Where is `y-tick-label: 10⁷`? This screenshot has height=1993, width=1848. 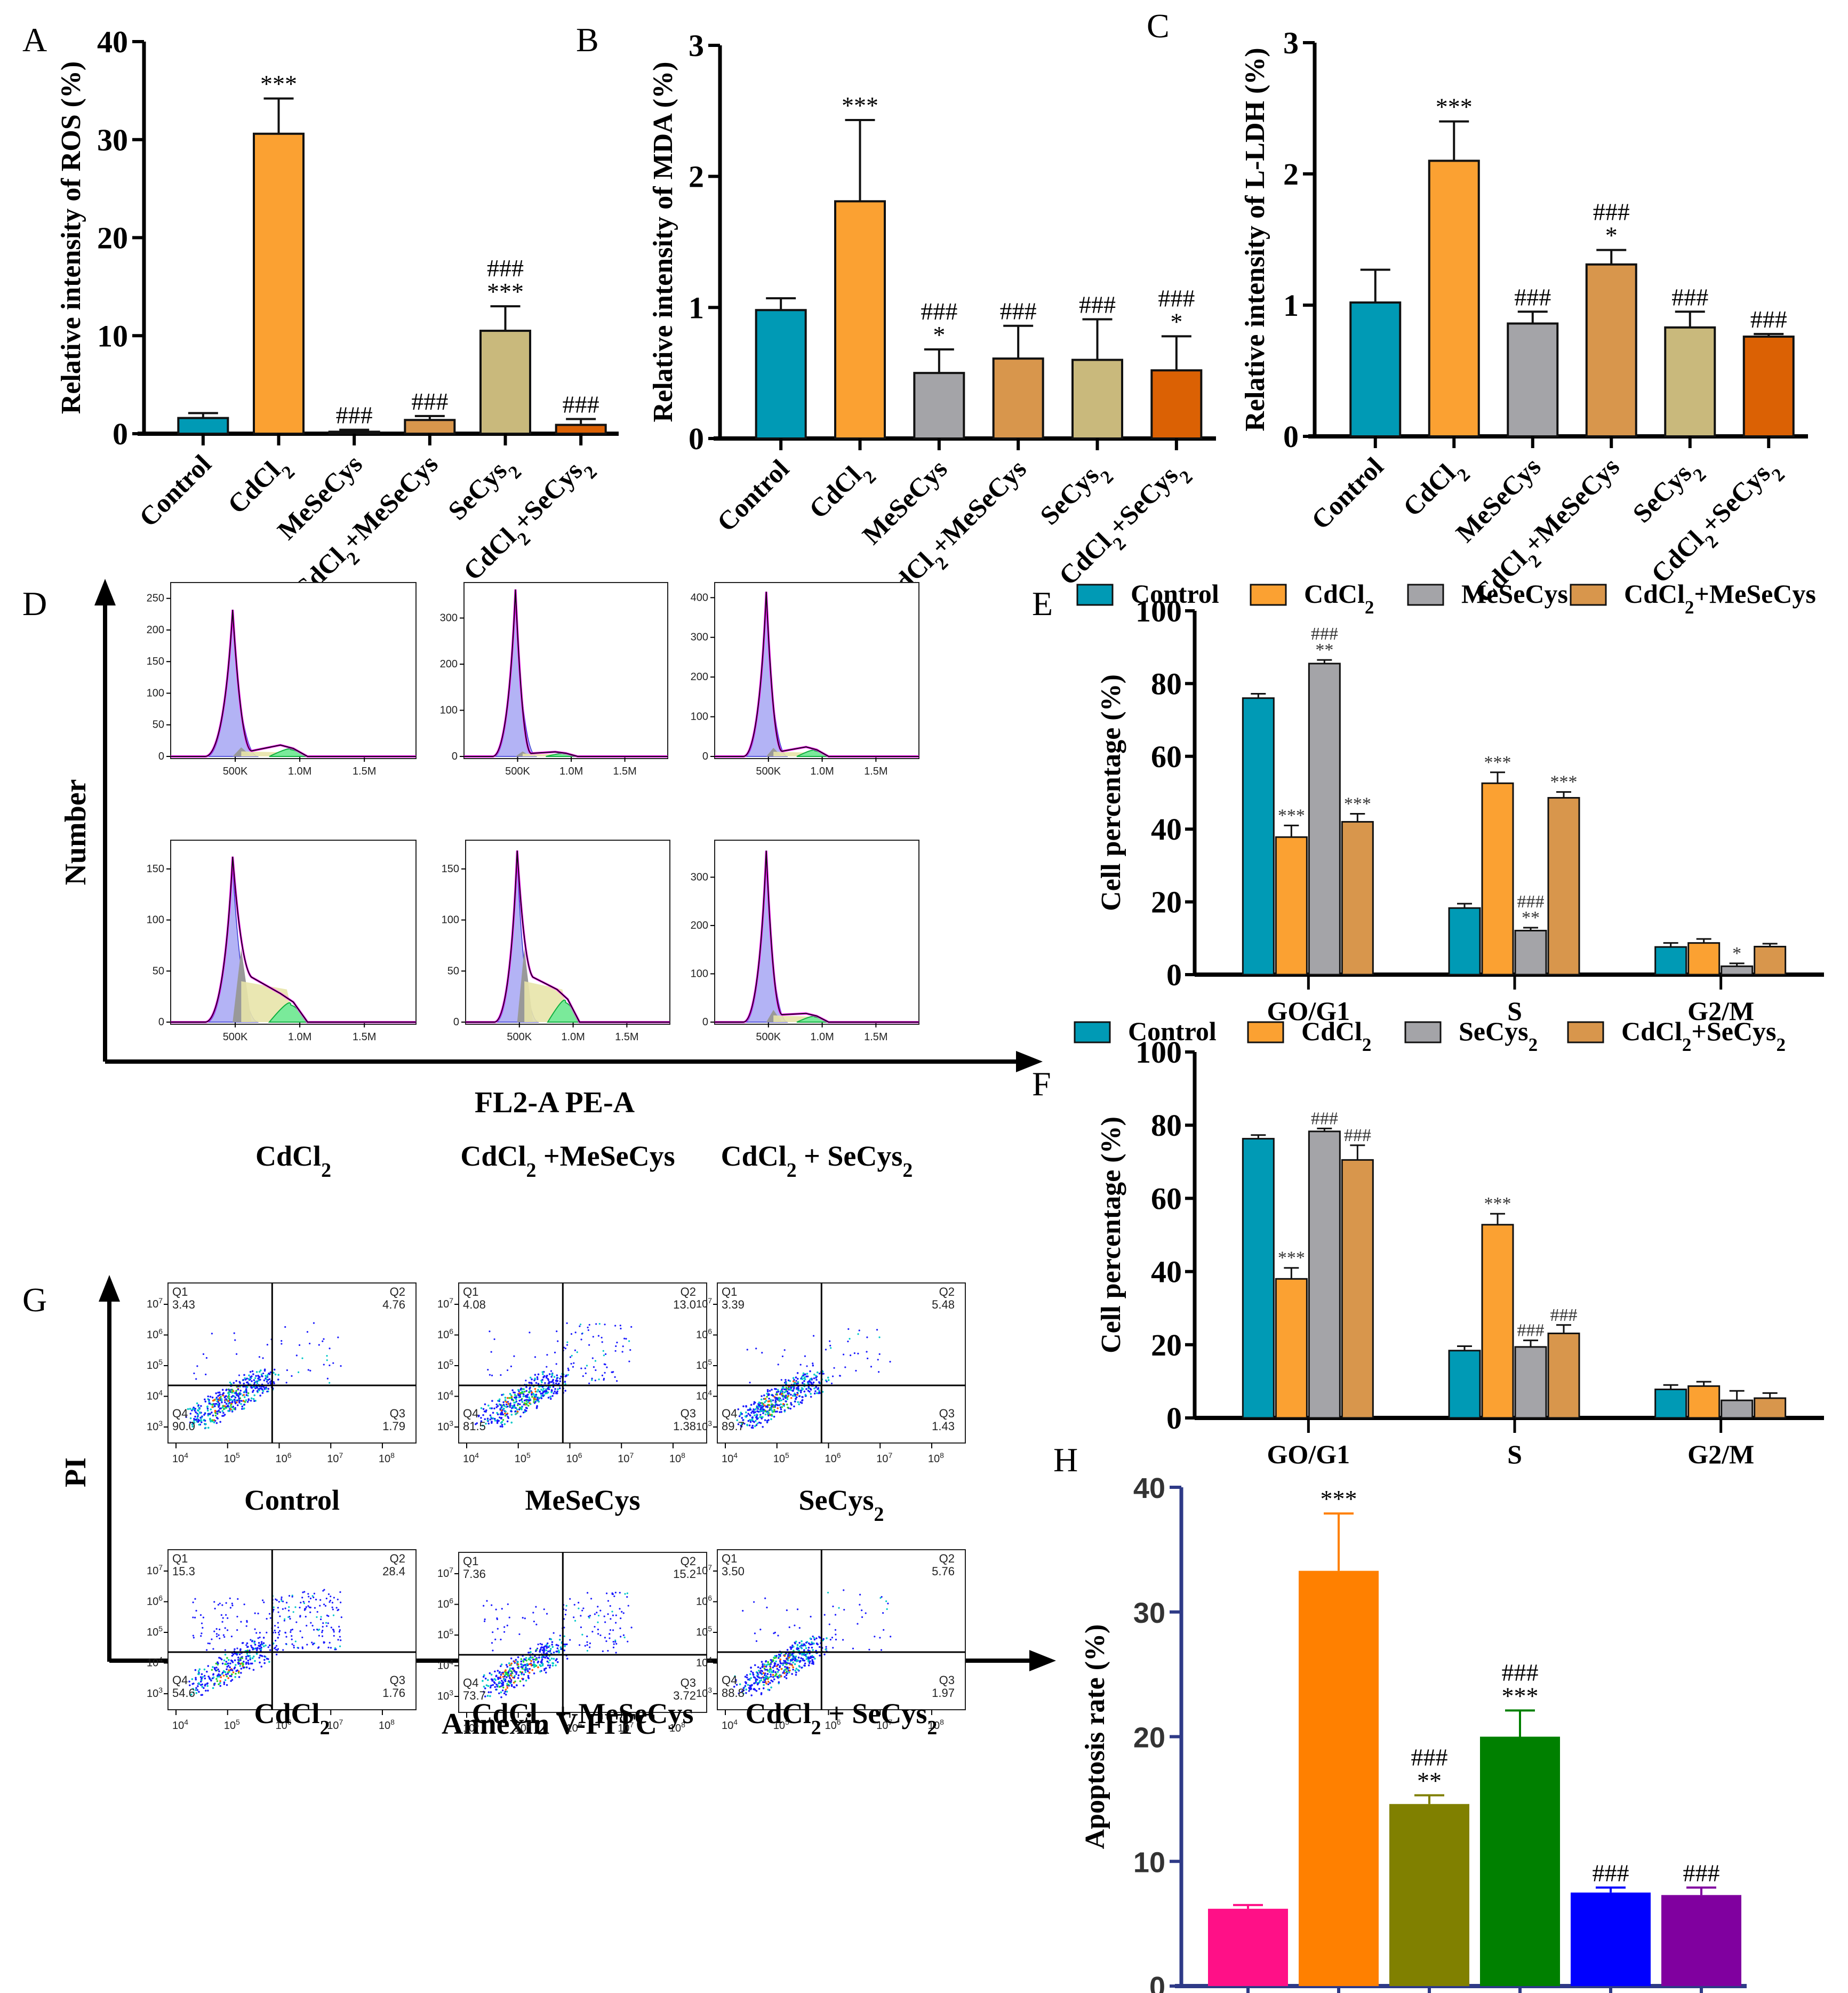 y-tick-label: 10⁷ is located at coordinates (155, 1570).